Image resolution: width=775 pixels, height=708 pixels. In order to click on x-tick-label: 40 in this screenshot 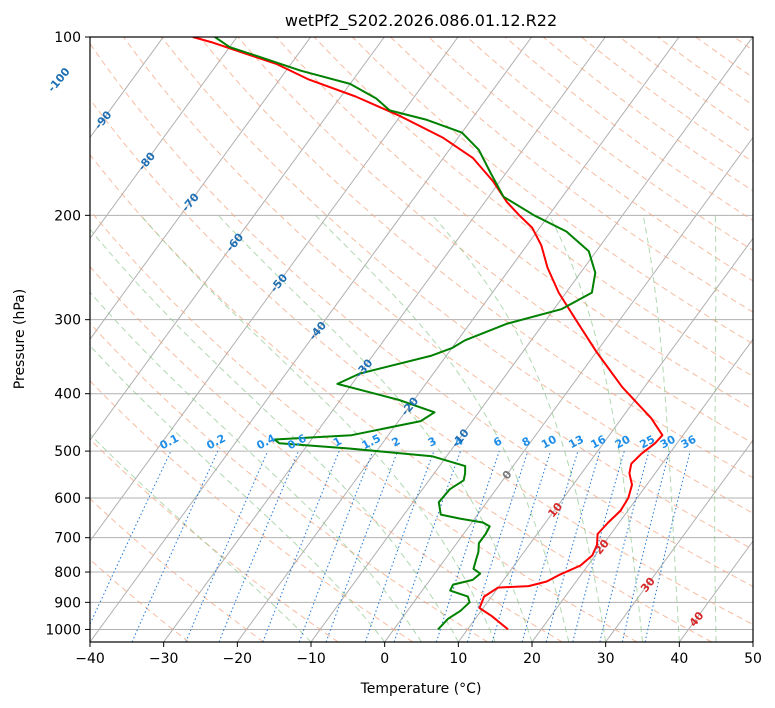, I will do `click(679, 659)`.